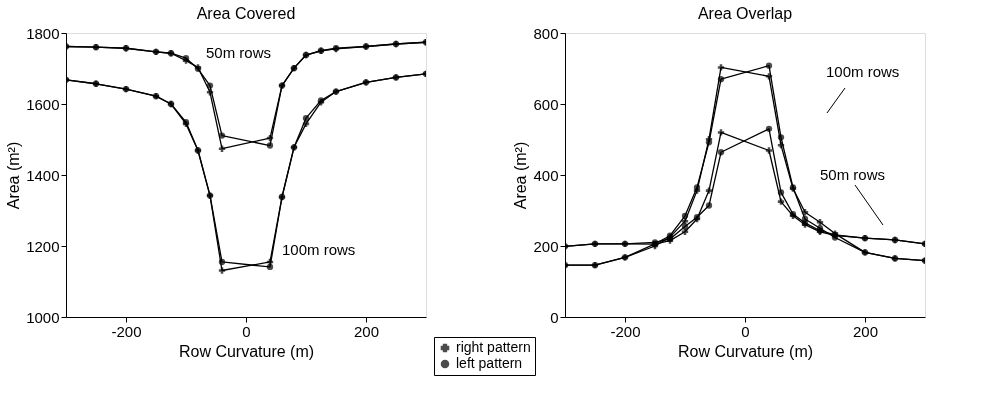 The image size is (1008, 419). What do you see at coordinates (43, 317) in the screenshot?
I see `y-tick-label: 1000` at bounding box center [43, 317].